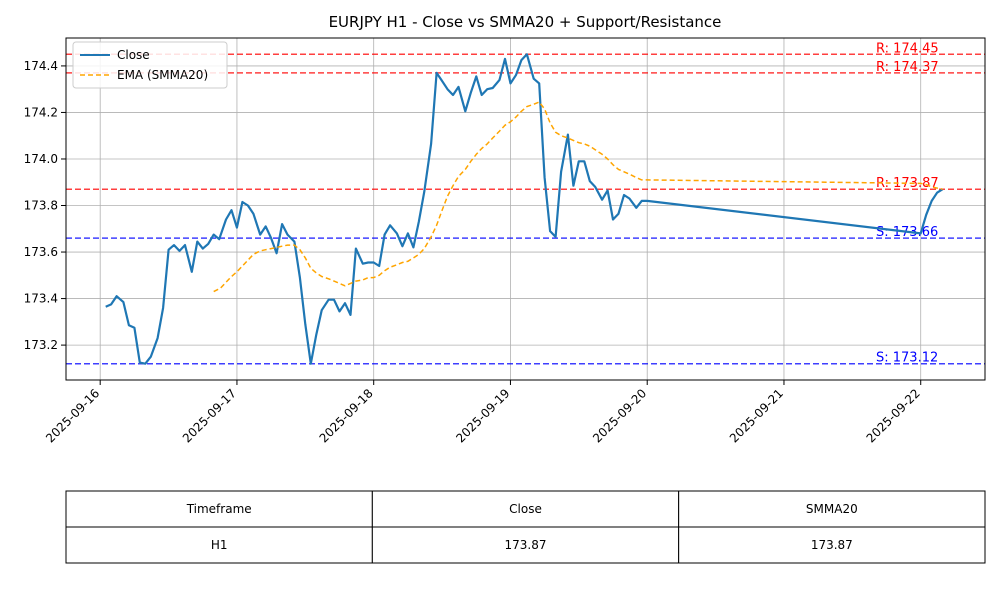  What do you see at coordinates (907, 183) in the screenshot?
I see `resistance-label: R: 173.87` at bounding box center [907, 183].